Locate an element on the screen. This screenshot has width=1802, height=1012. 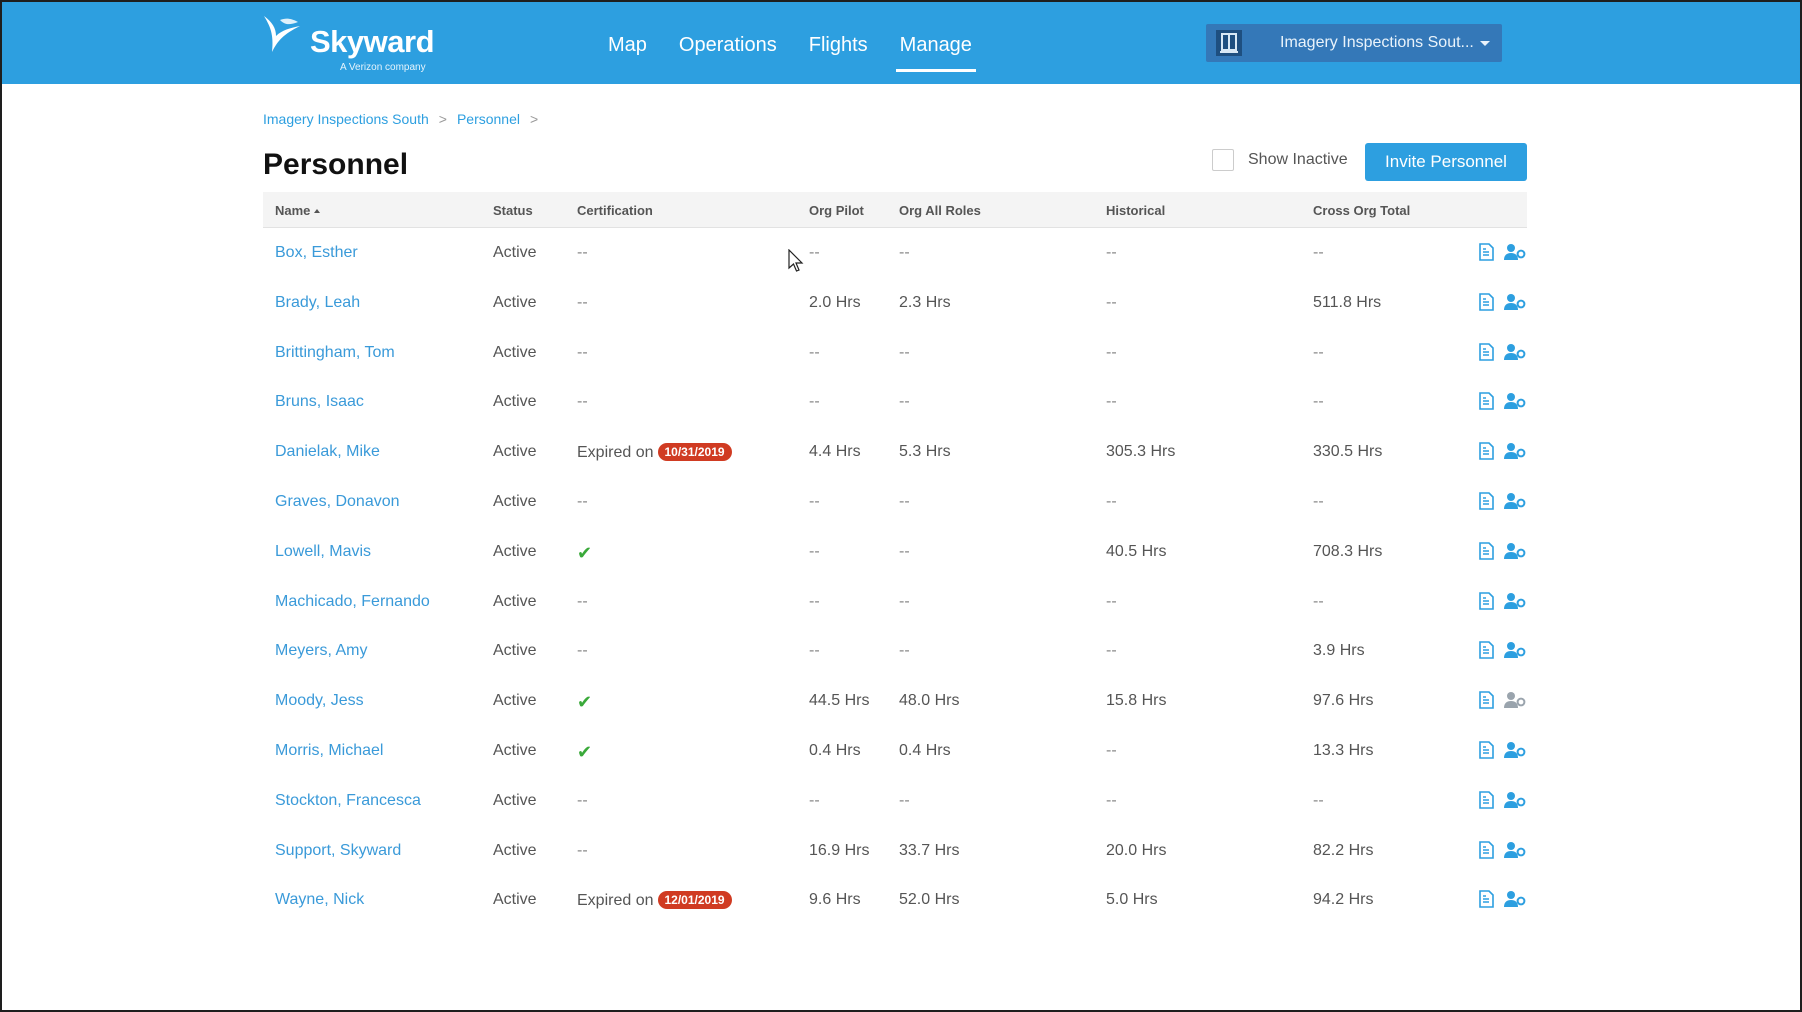
org-pilot-cell: 0.4 Hrs is located at coordinates (835, 750).